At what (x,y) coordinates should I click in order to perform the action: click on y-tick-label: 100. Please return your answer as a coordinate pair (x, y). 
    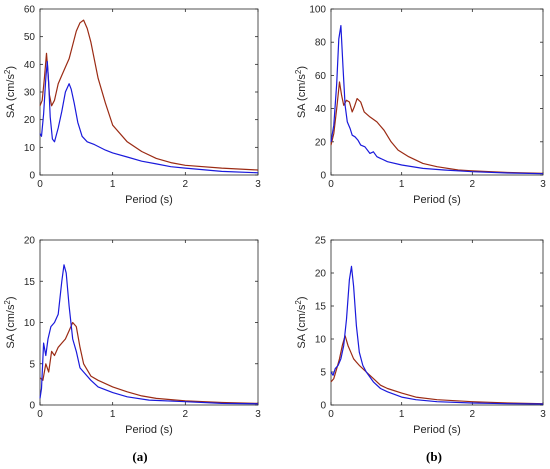
    Looking at the image, I should click on (317, 10).